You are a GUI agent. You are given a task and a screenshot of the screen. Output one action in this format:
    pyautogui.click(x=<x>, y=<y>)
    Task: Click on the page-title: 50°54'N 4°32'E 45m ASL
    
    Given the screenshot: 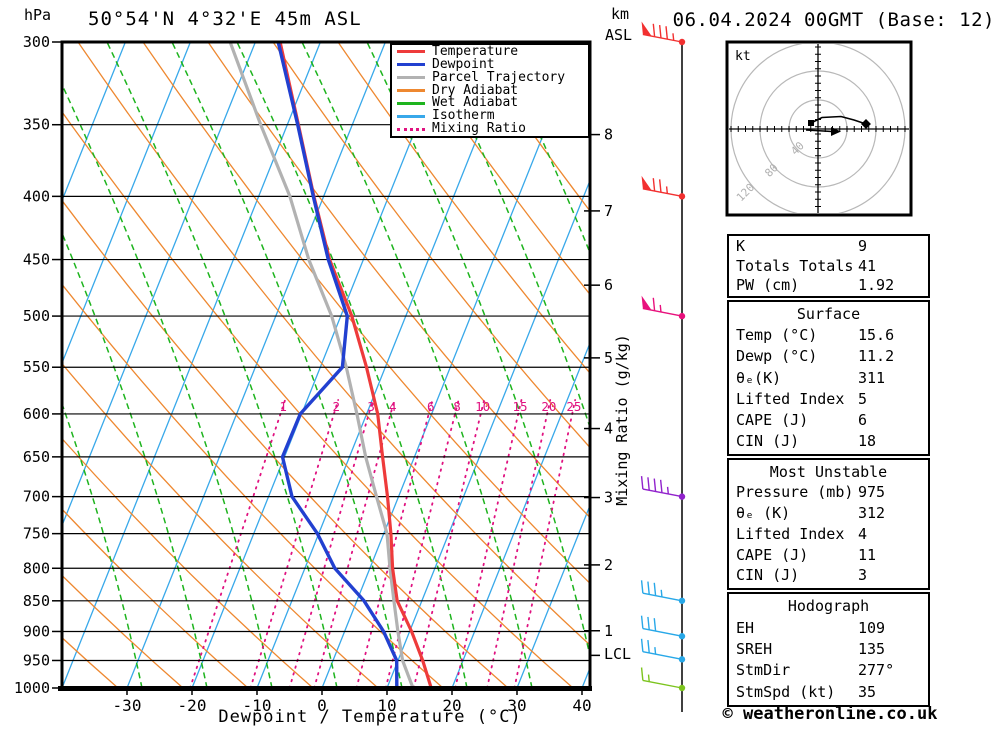 What is the action you would take?
    pyautogui.click(x=225, y=19)
    